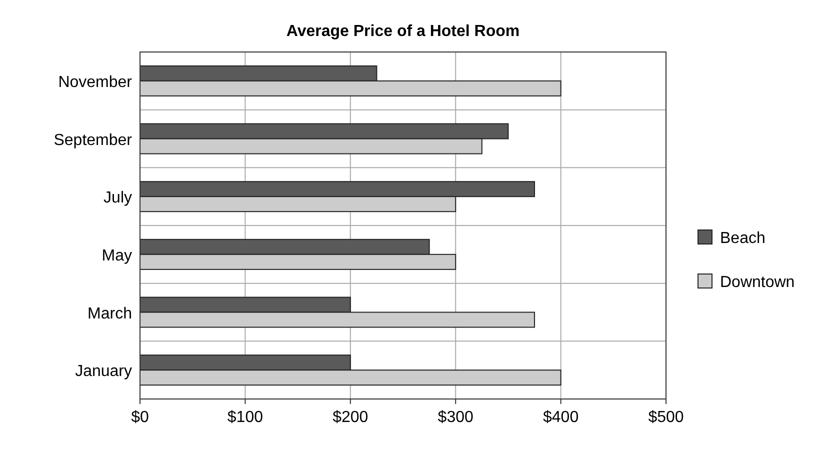 The height and width of the screenshot is (459, 828). Describe the element at coordinates (561, 417) in the screenshot. I see `x-tick-label: $400` at that location.